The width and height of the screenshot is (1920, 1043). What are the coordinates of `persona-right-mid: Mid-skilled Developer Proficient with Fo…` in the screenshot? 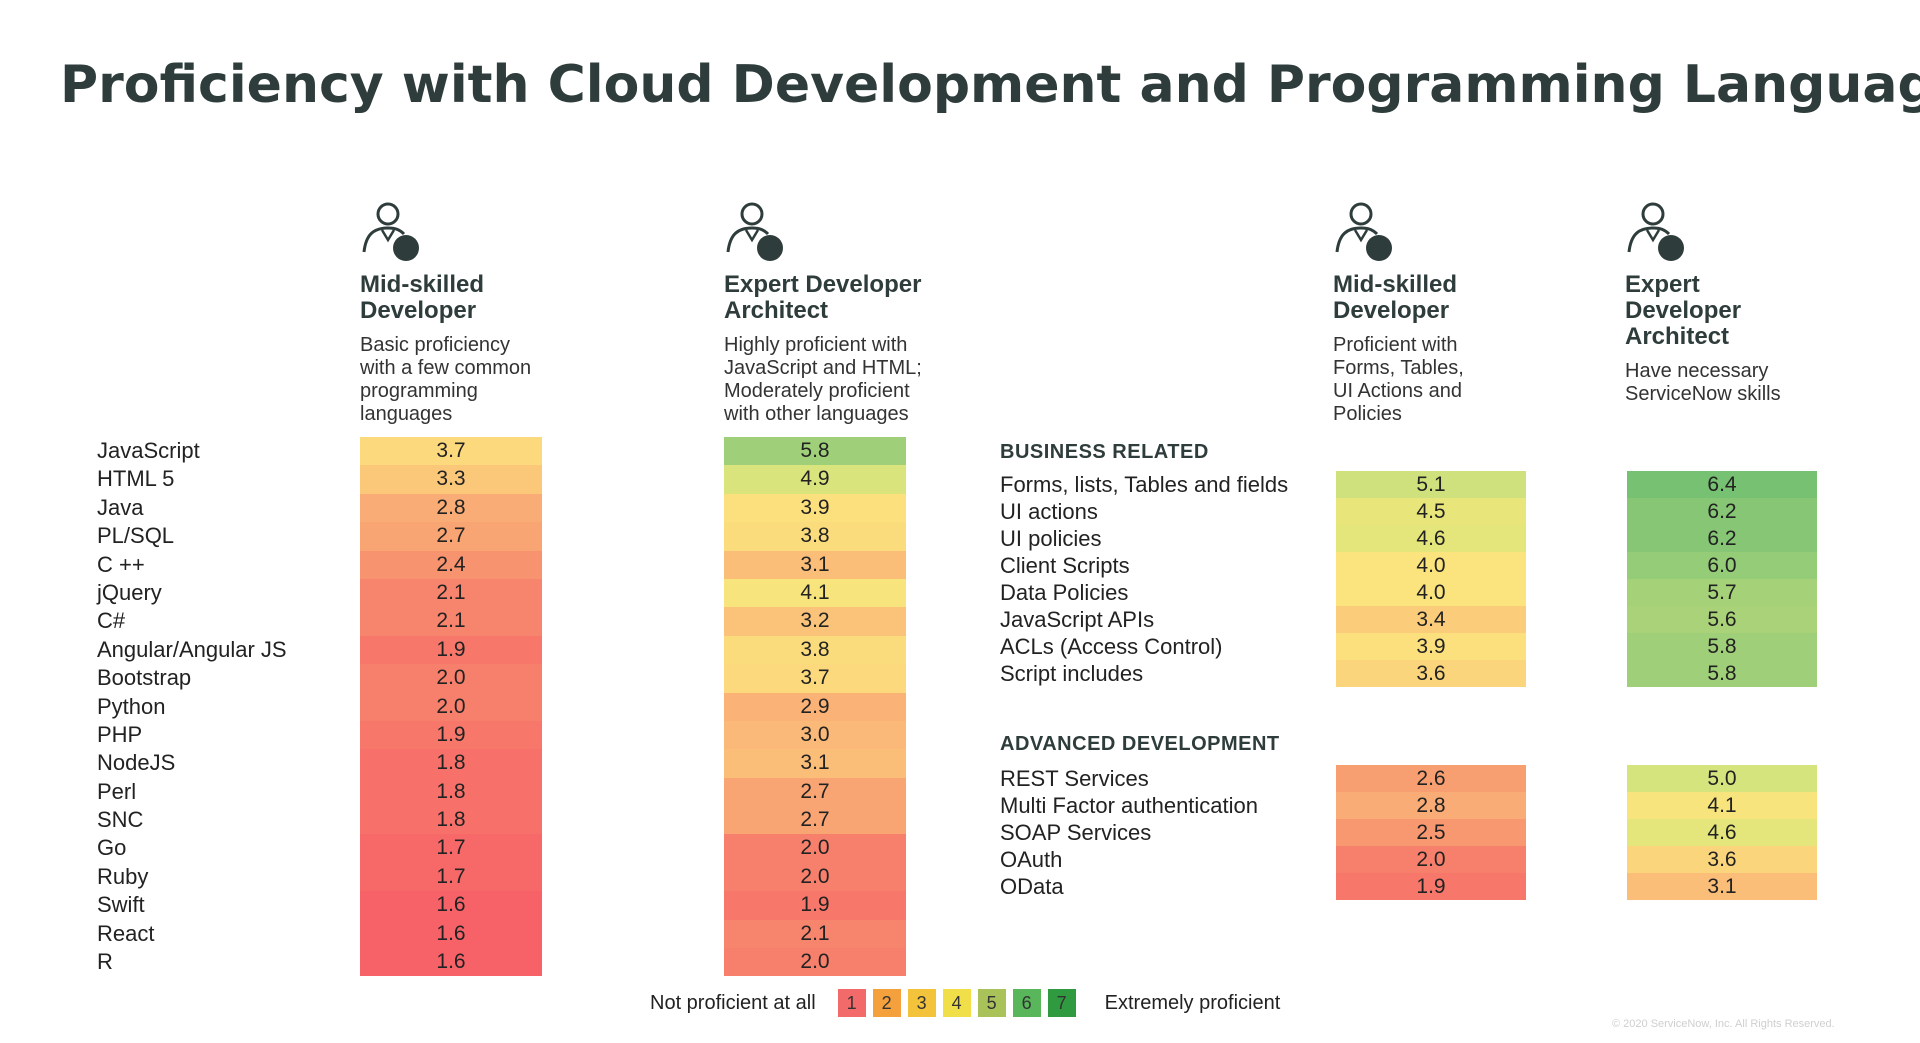 It's located at (1453, 313).